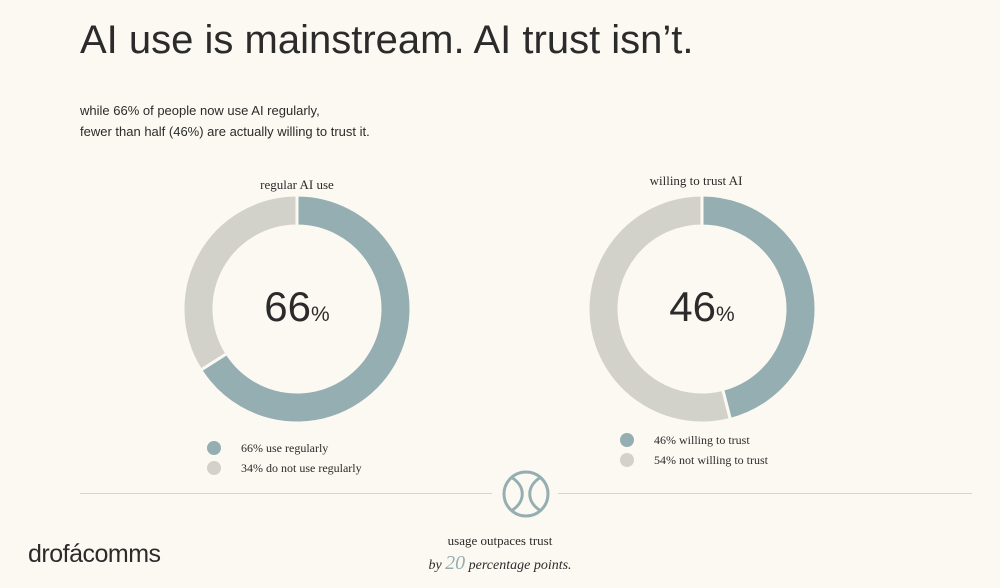  Describe the element at coordinates (711, 459) in the screenshot. I see `legend-label: 54% not willing to trust` at that location.